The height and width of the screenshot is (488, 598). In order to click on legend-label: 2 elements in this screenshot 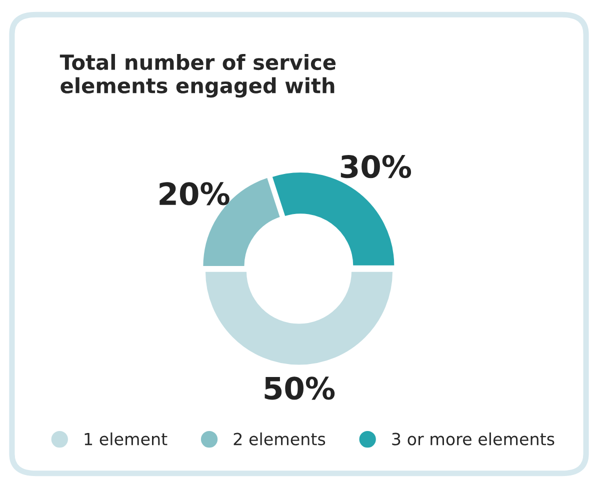, I will do `click(280, 439)`.